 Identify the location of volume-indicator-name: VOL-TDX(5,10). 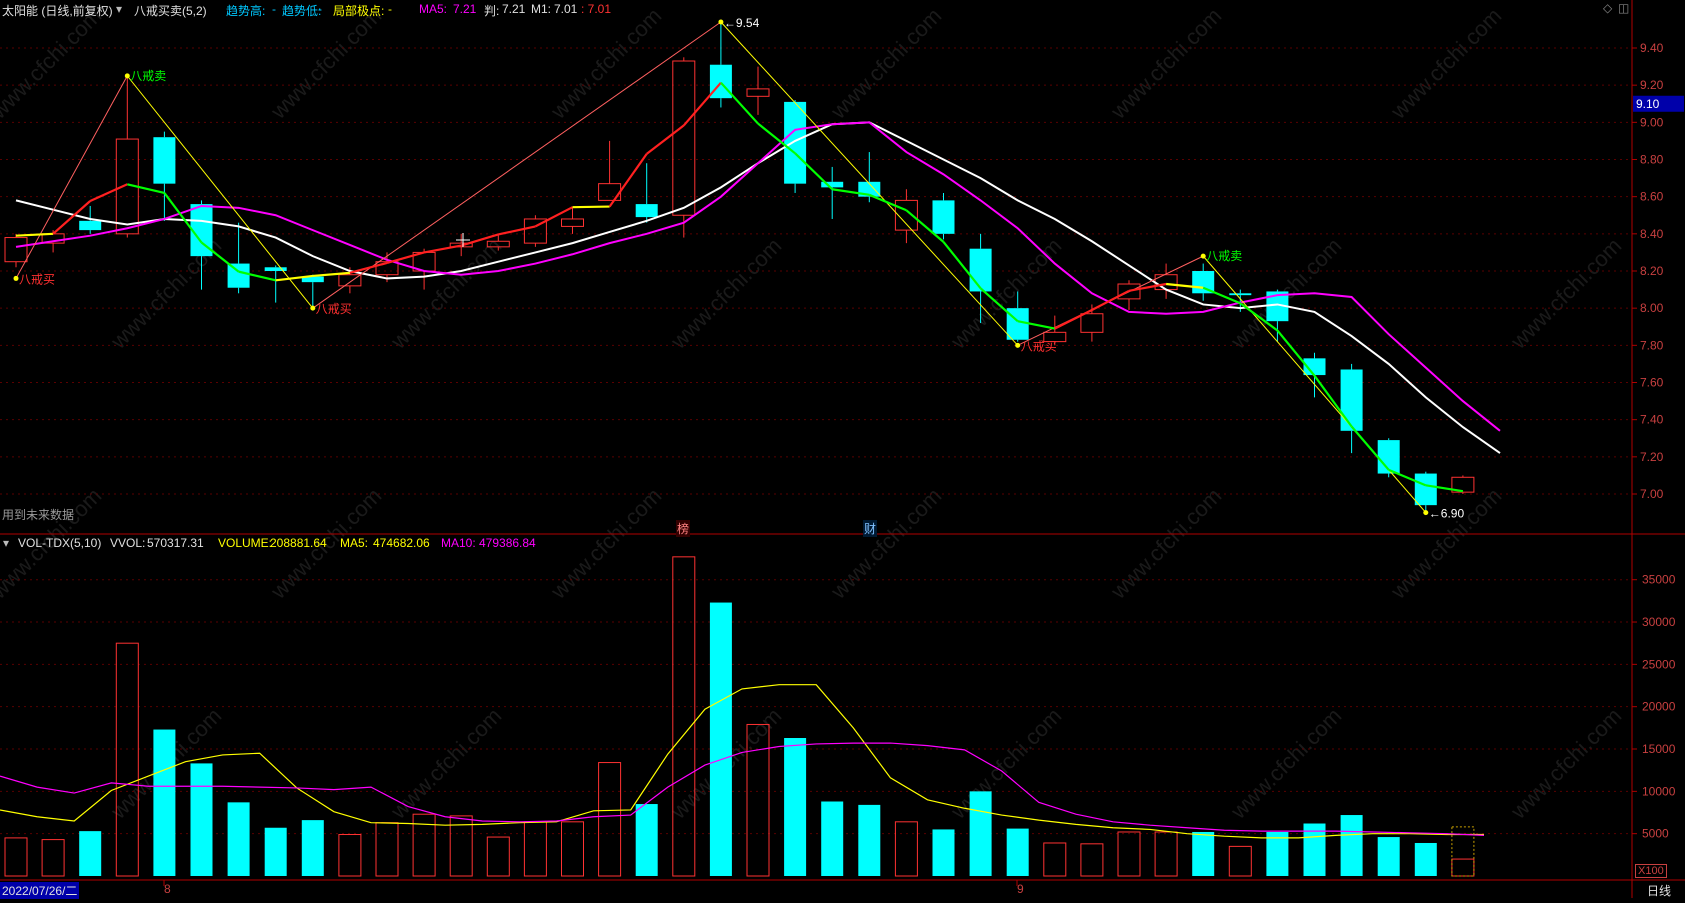
(60, 543).